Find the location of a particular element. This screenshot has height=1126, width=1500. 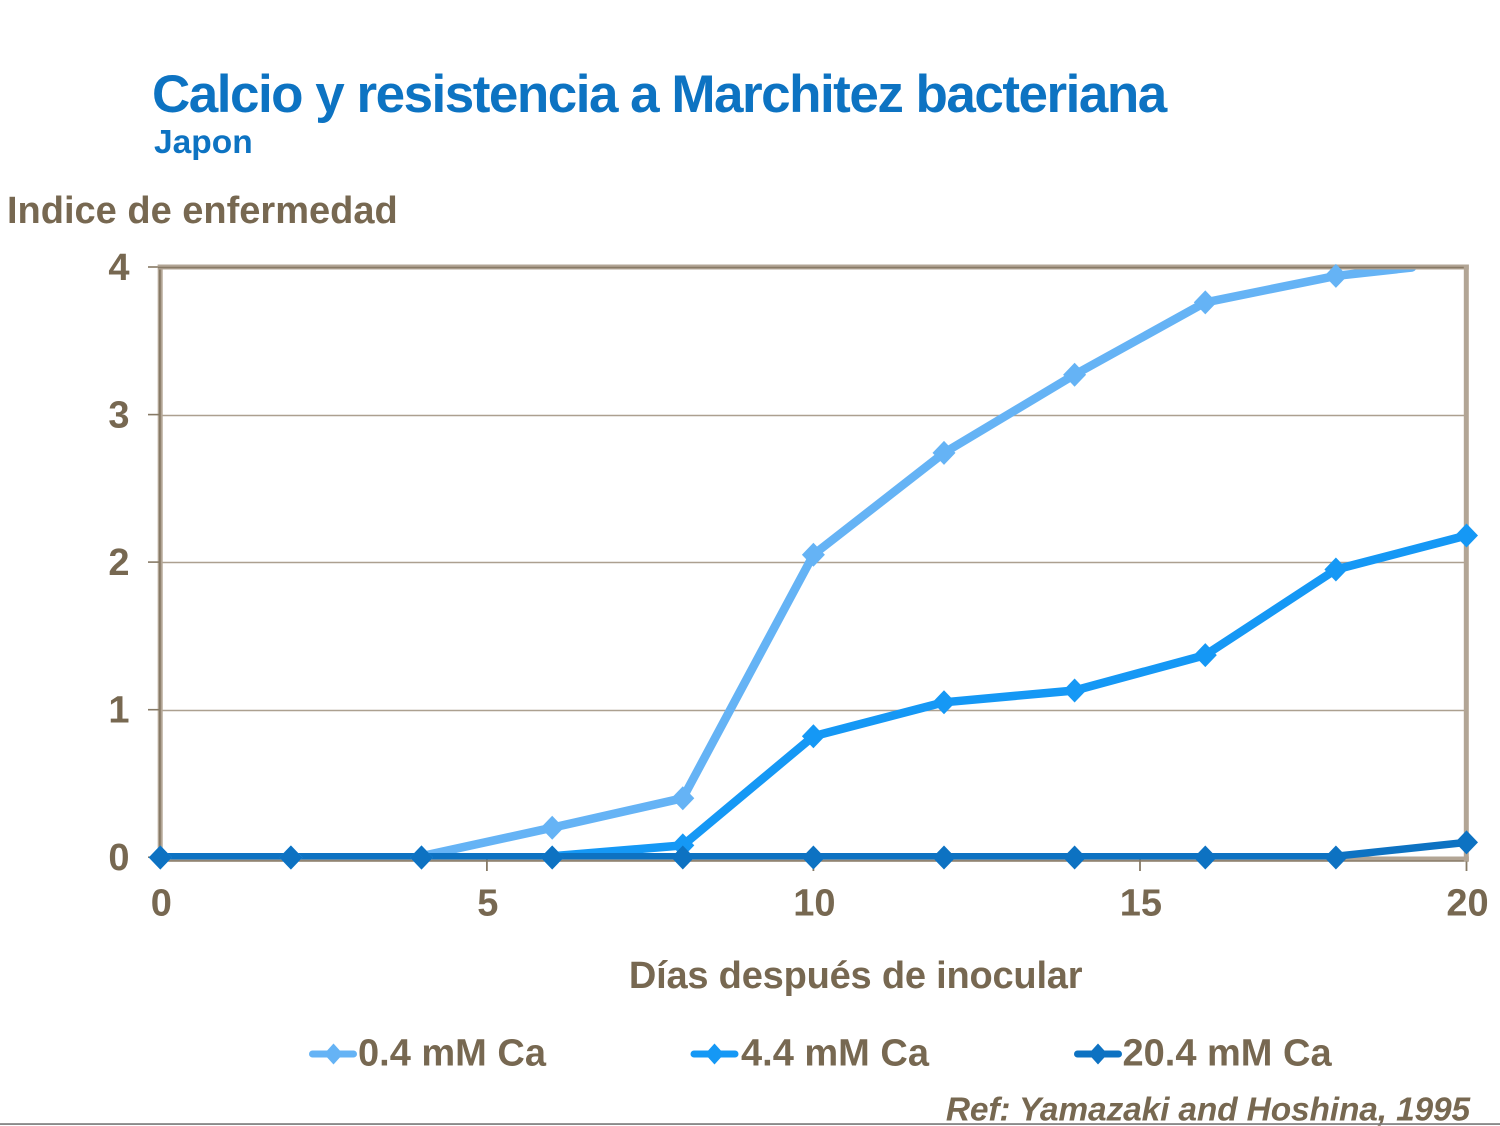

svg-text: Indice de enfermedad is located at coordinates (202, 211).